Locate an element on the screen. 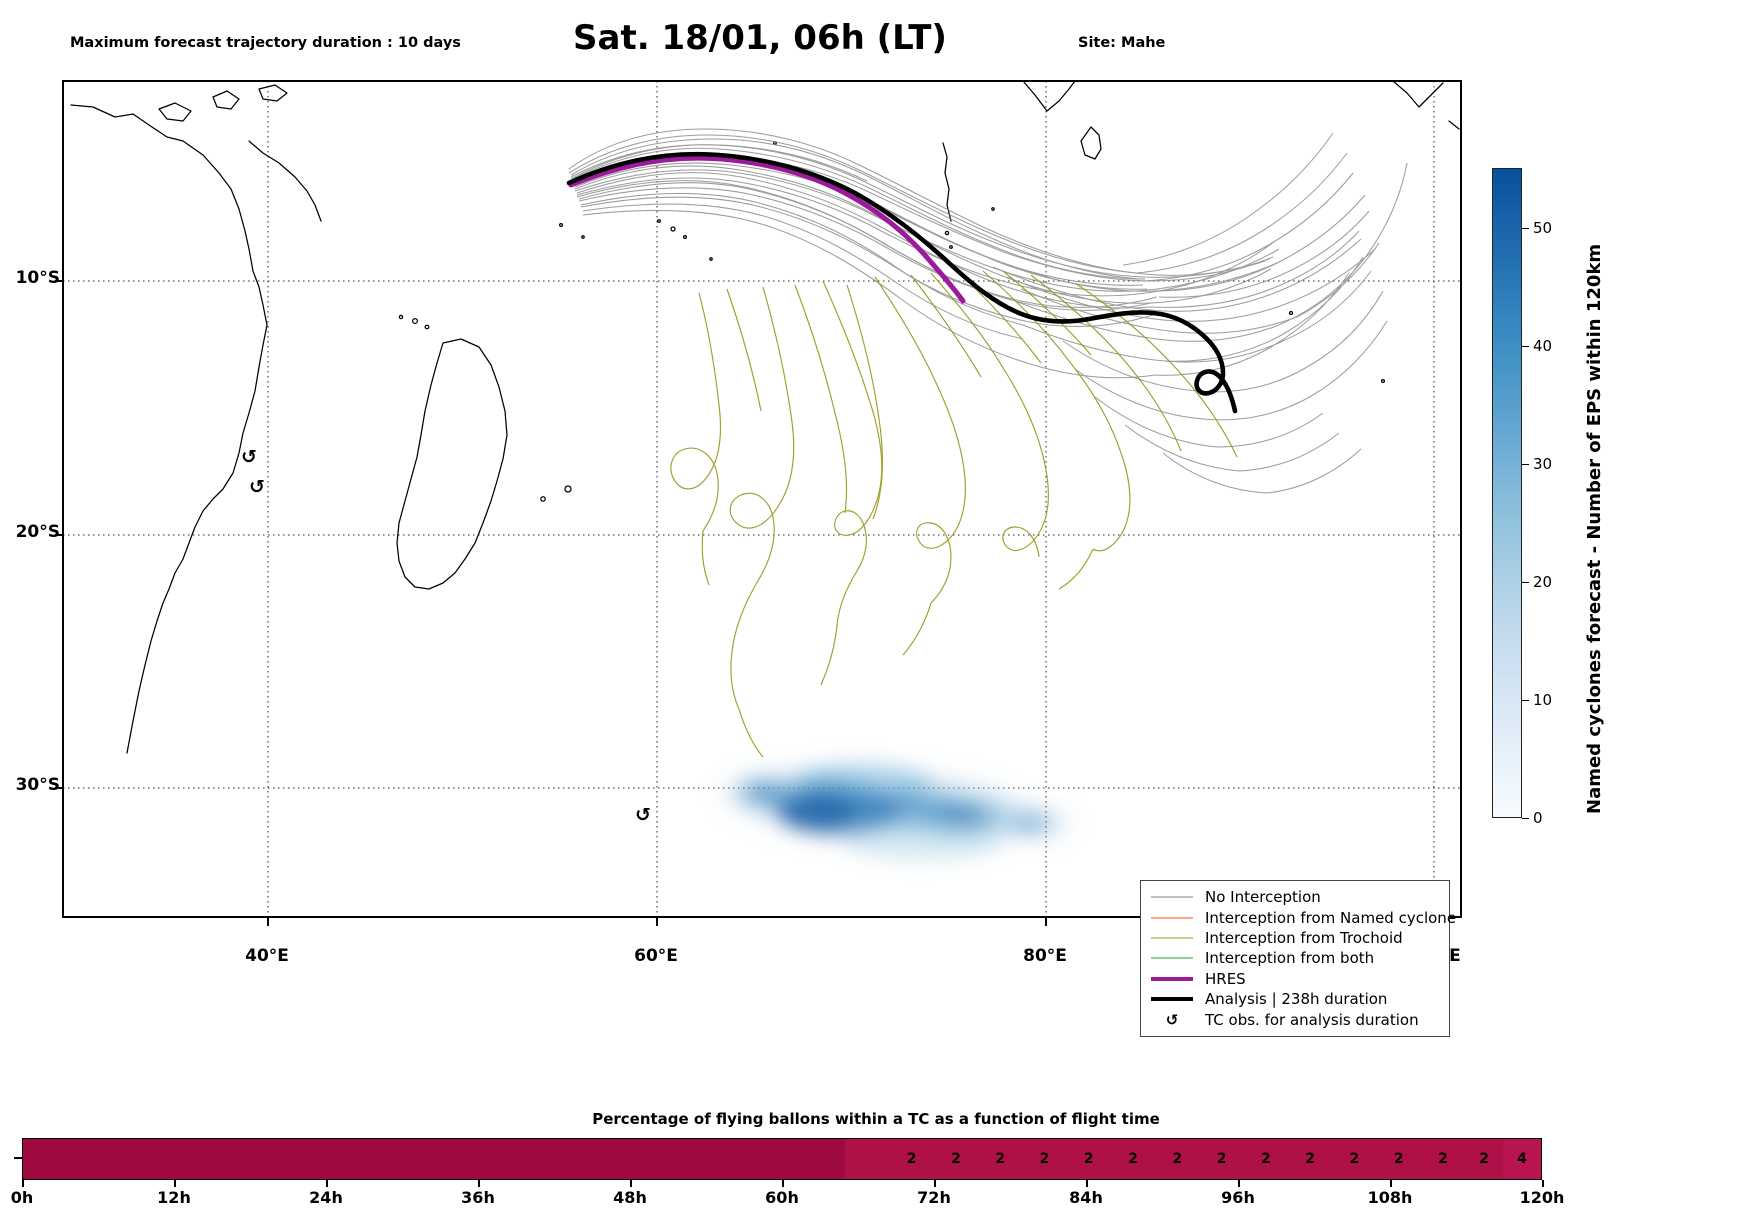 The height and width of the screenshot is (1213, 1752). colorbar-ticklabel-30: 30 is located at coordinates (1543, 464).